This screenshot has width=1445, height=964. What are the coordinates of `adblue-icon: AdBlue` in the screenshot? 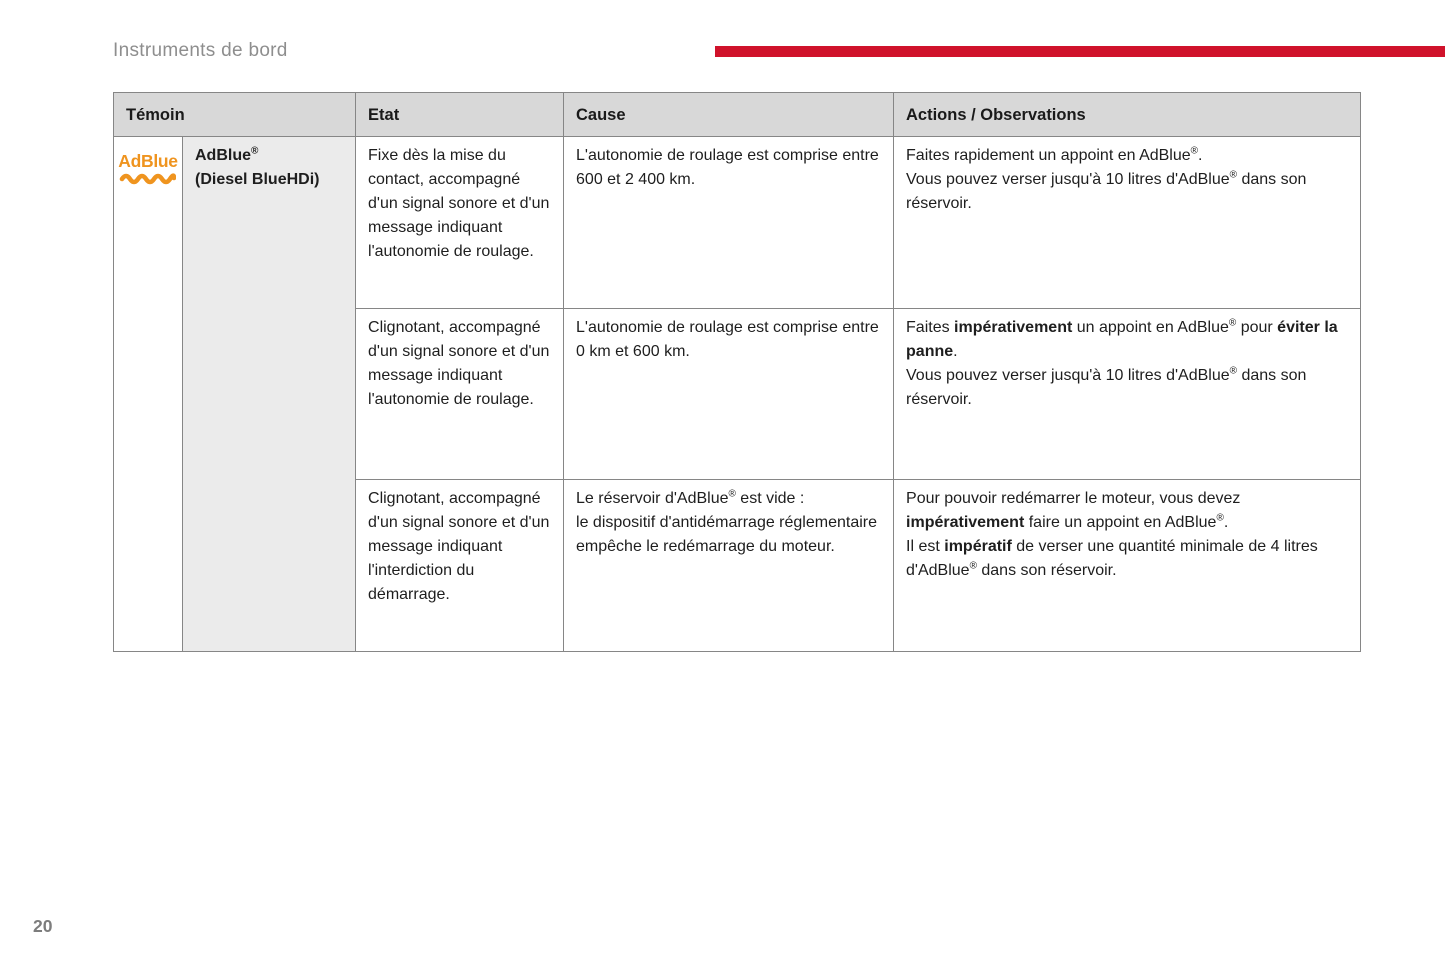 It's located at (148, 168).